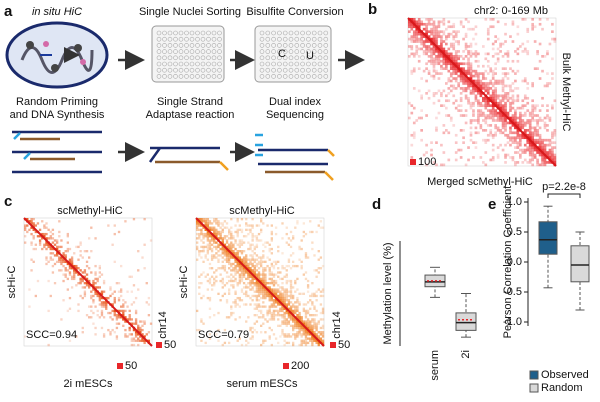 This screenshot has width=600, height=402. Describe the element at coordinates (131, 366) in the screenshot. I see `scale-label: 50` at that location.